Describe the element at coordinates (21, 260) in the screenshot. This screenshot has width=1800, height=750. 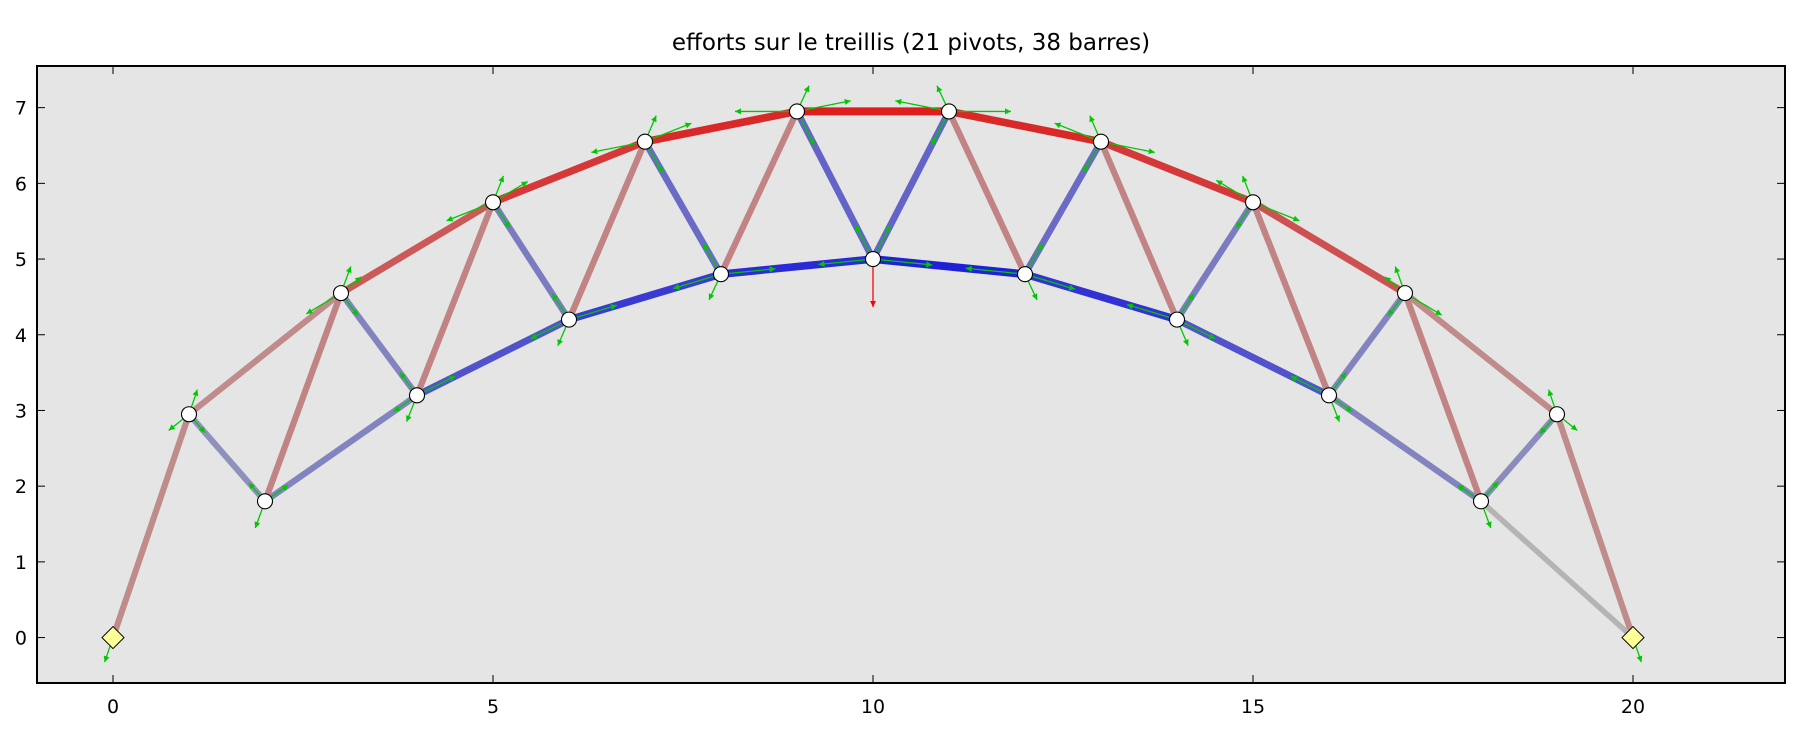
I see `y-tick-label-5: 5` at that location.